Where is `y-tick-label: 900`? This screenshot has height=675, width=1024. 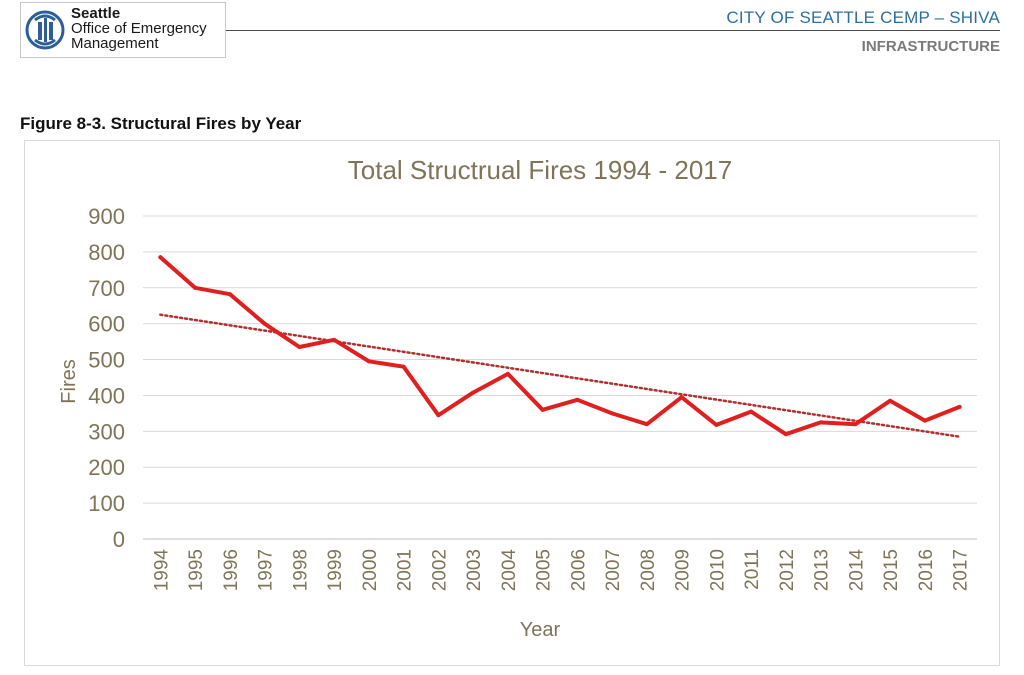 y-tick-label: 900 is located at coordinates (106, 216).